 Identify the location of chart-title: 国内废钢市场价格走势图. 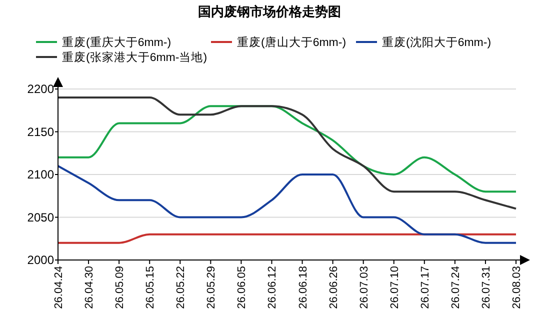
(269, 11).